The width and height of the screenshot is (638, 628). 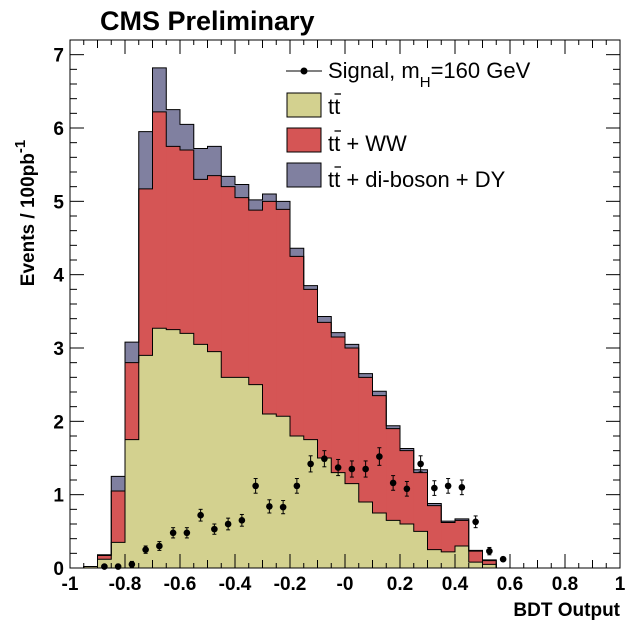 I want to click on y-tick-label-7: 7, so click(x=58, y=56).